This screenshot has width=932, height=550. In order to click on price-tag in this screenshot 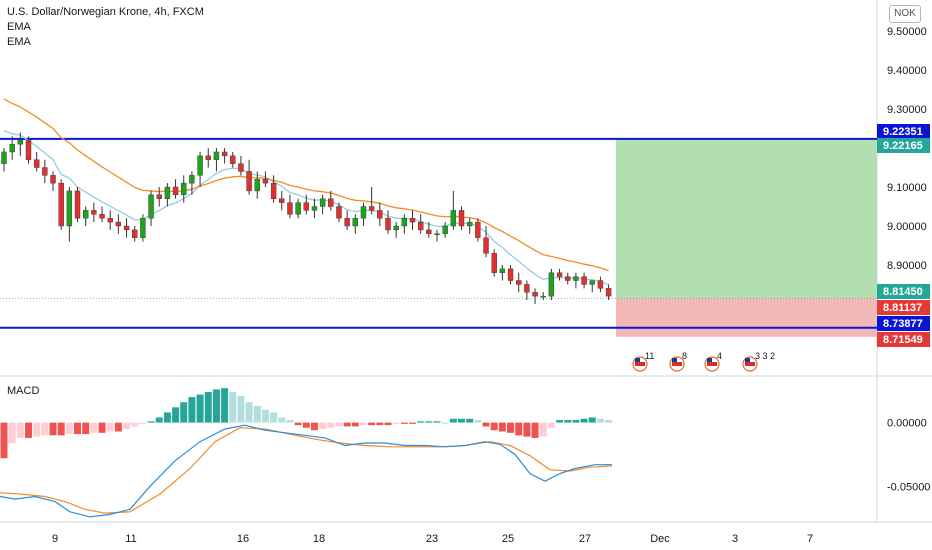, I will do `click(903, 323)`.